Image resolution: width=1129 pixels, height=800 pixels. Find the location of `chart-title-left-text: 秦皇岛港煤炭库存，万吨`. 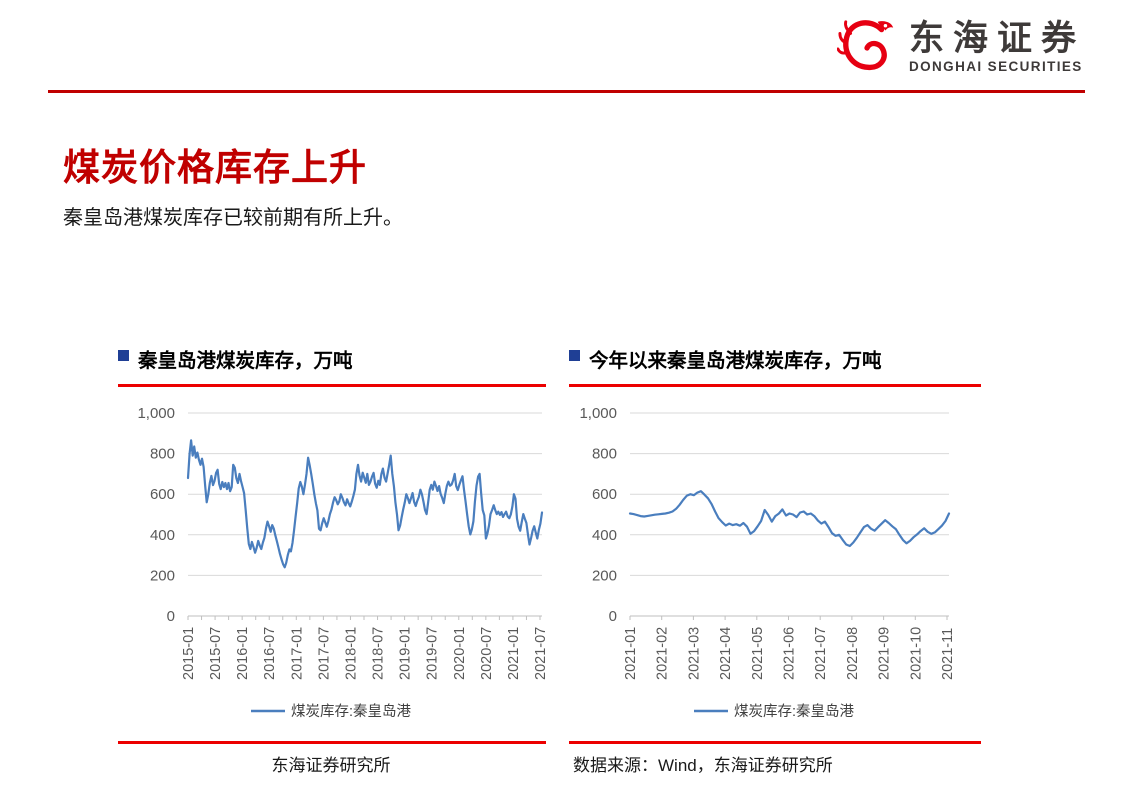

chart-title-left-text: 秦皇岛港煤炭库存，万吨 is located at coordinates (245, 361).